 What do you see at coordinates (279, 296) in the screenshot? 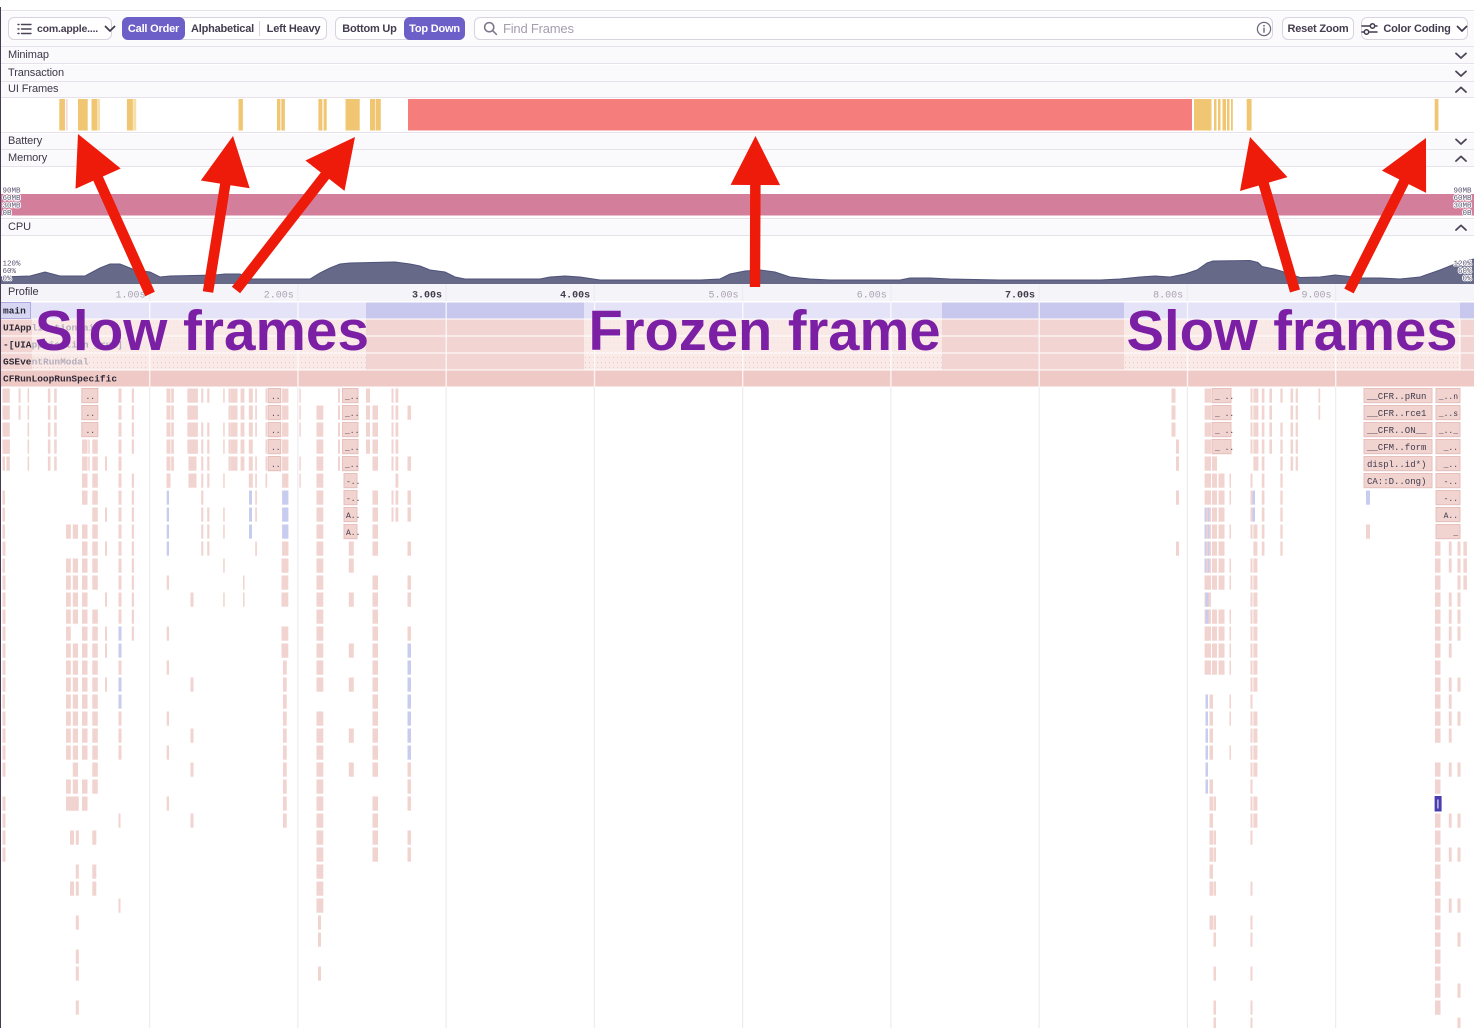
I see `svg-text: 2.00s` at bounding box center [279, 296].